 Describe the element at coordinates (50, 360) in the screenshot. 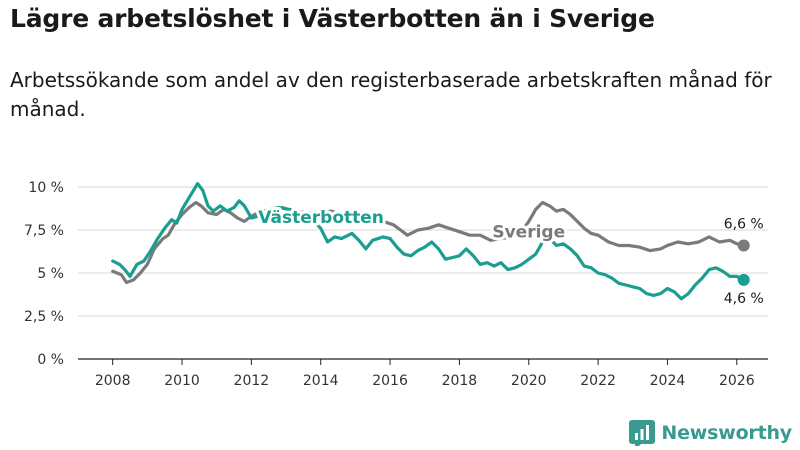

I see `y-tick-label: 0 %` at that location.